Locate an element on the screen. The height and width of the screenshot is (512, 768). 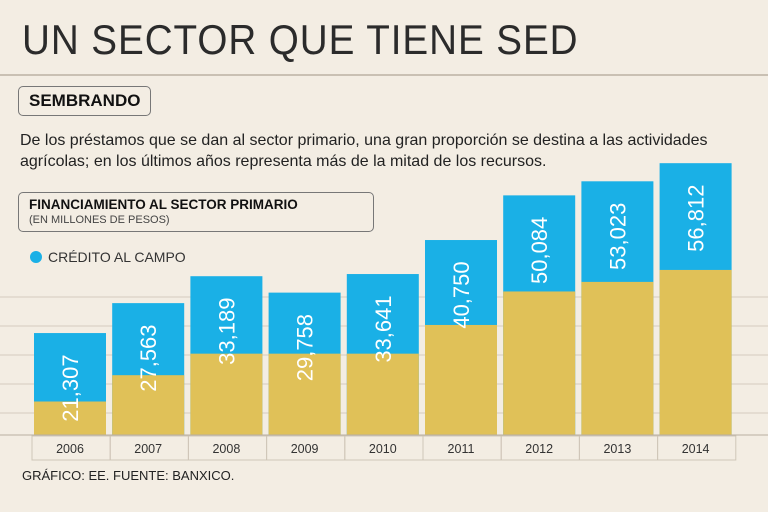
x-tick-label-2014: 2014 is located at coordinates (696, 449).